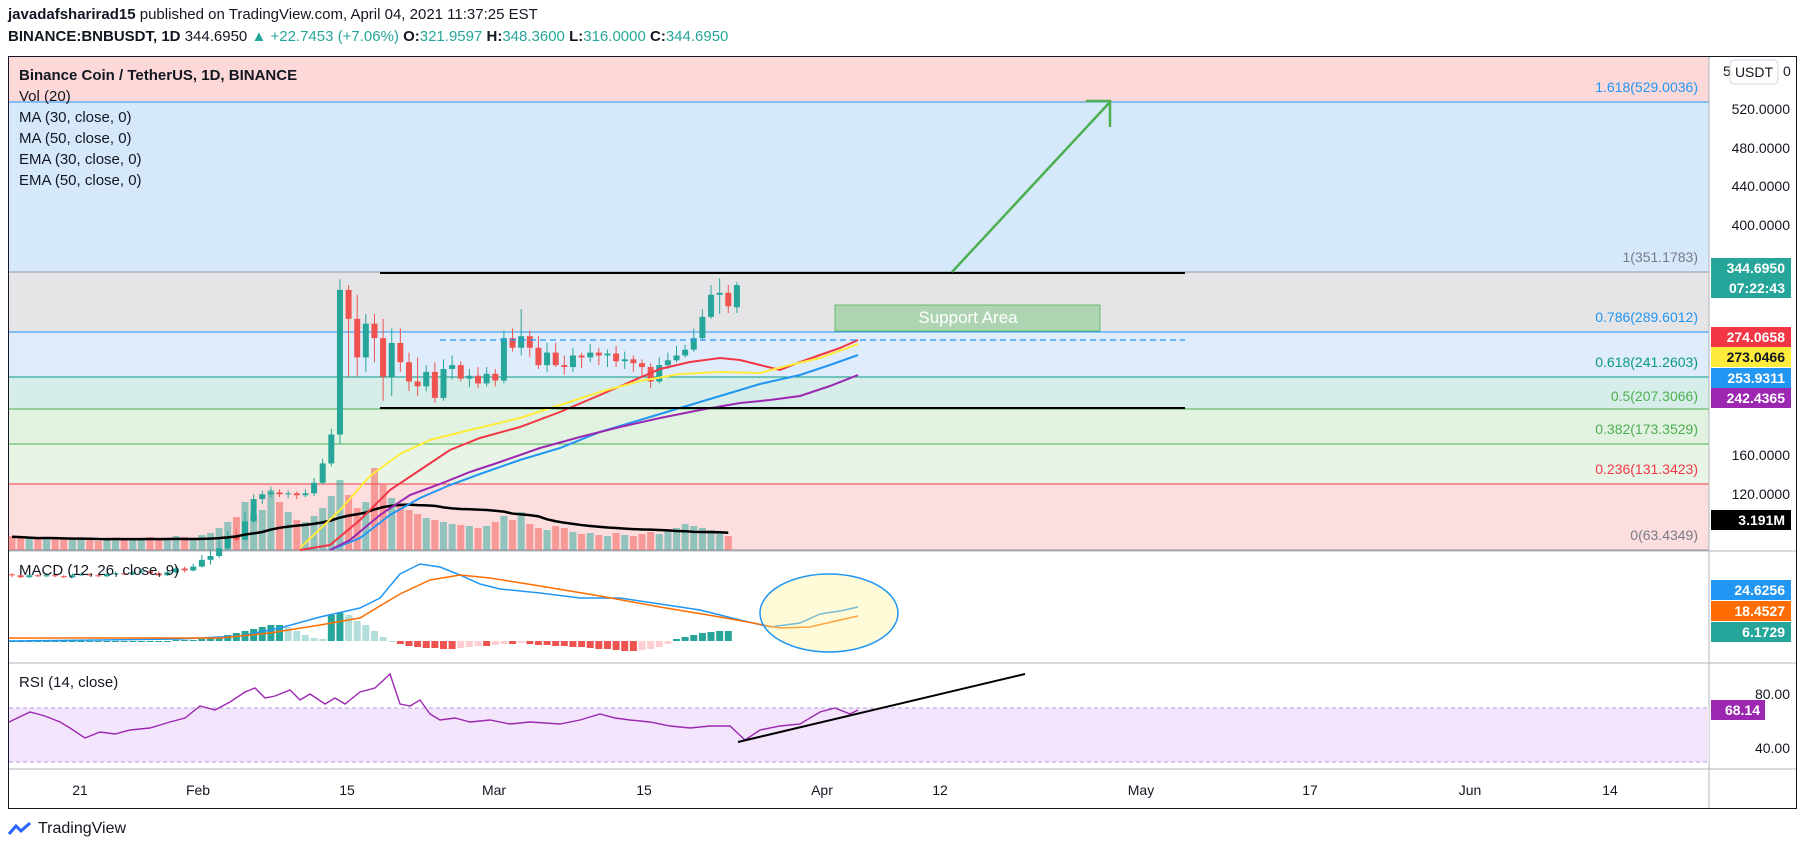 This screenshot has height=854, width=1805. What do you see at coordinates (72, 14) in the screenshot?
I see `author-name: javadafsharirad15` at bounding box center [72, 14].